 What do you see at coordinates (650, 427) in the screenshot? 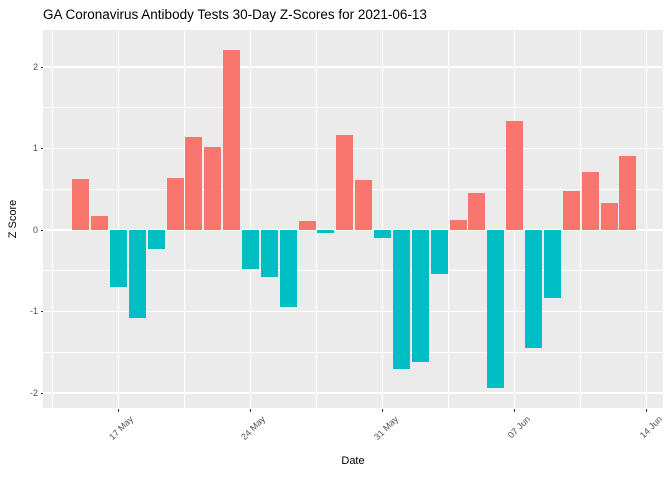
I see `x-tick-label: 14 Jun` at bounding box center [650, 427].